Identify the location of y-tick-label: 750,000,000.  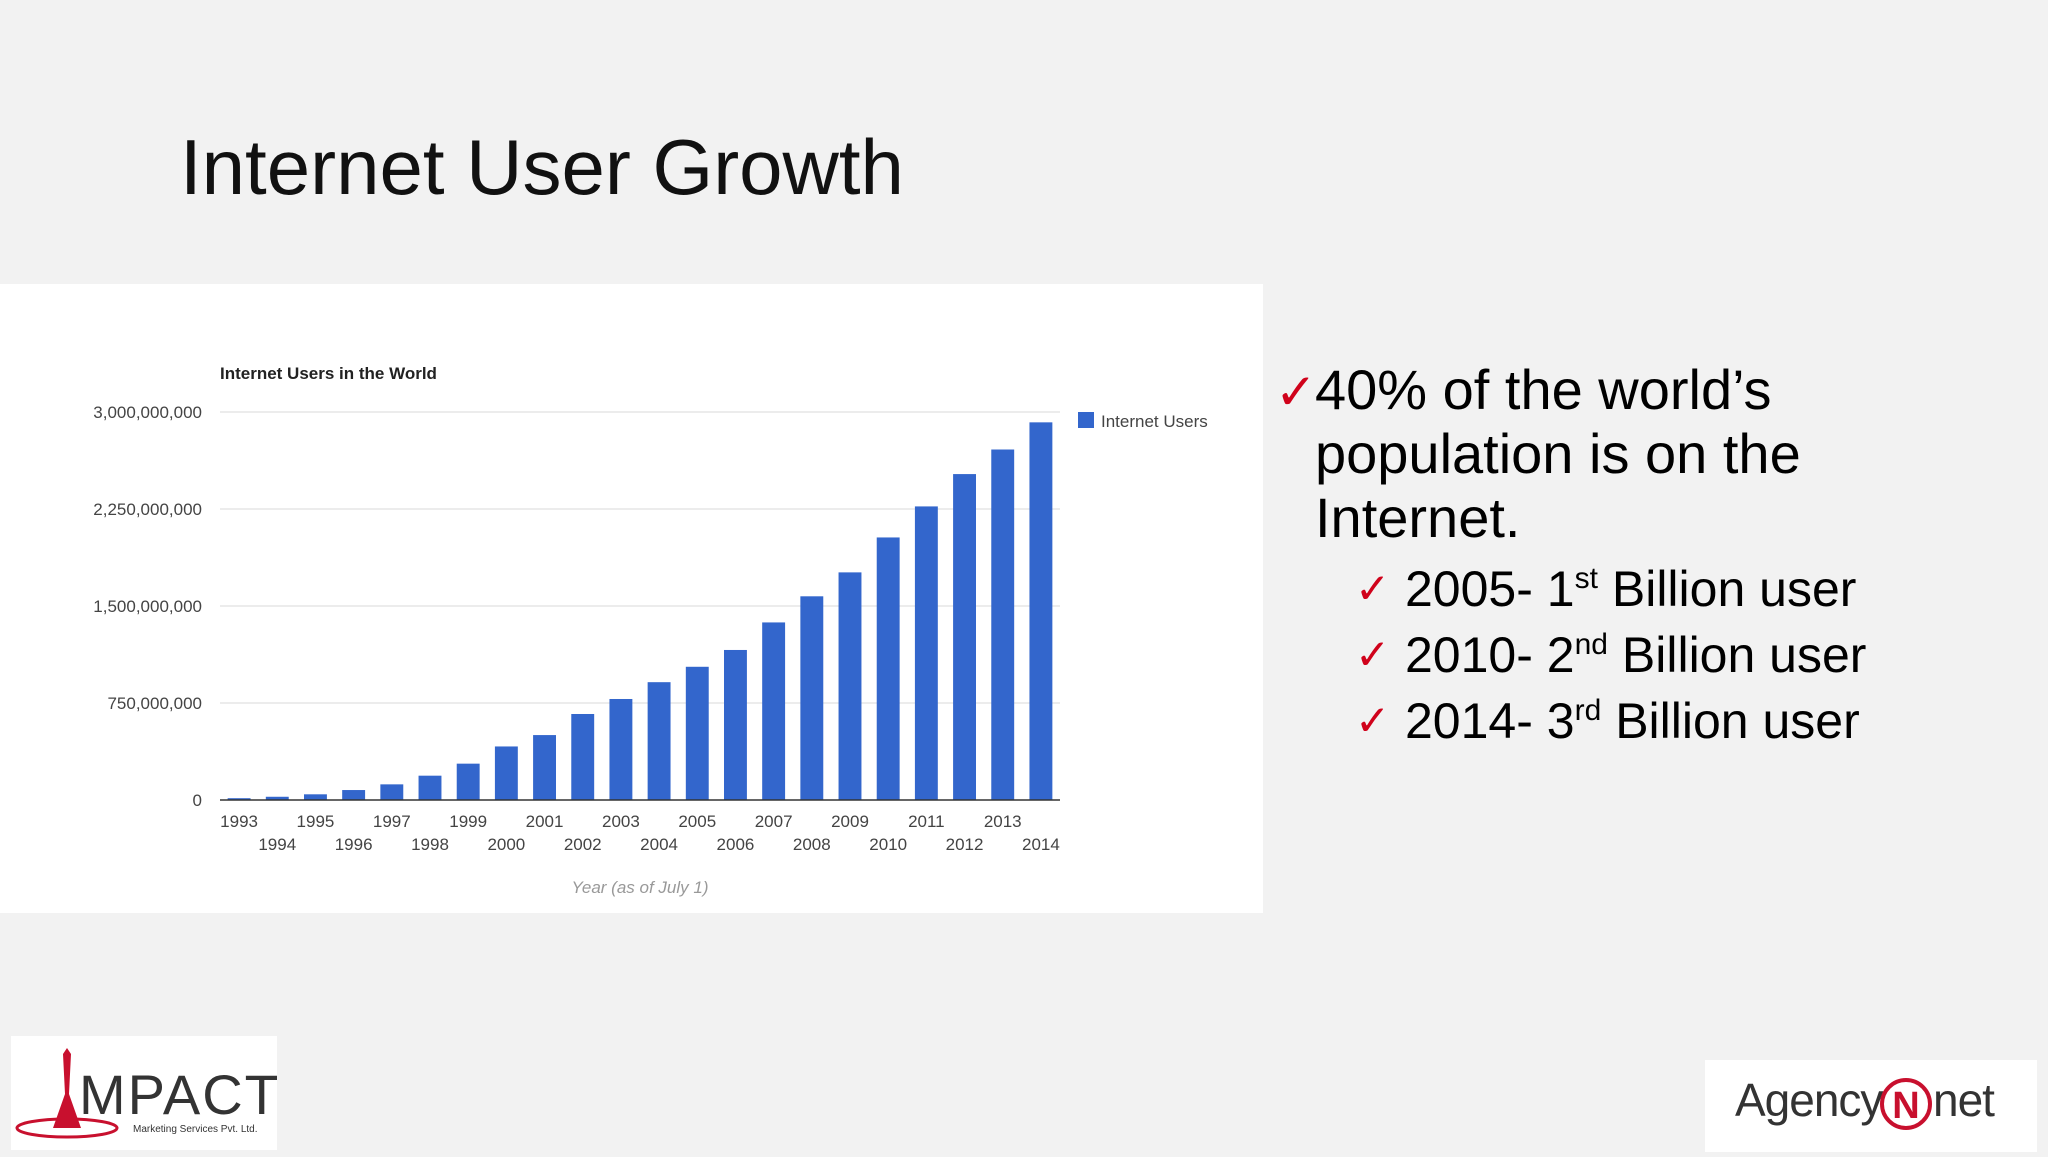
(154, 703).